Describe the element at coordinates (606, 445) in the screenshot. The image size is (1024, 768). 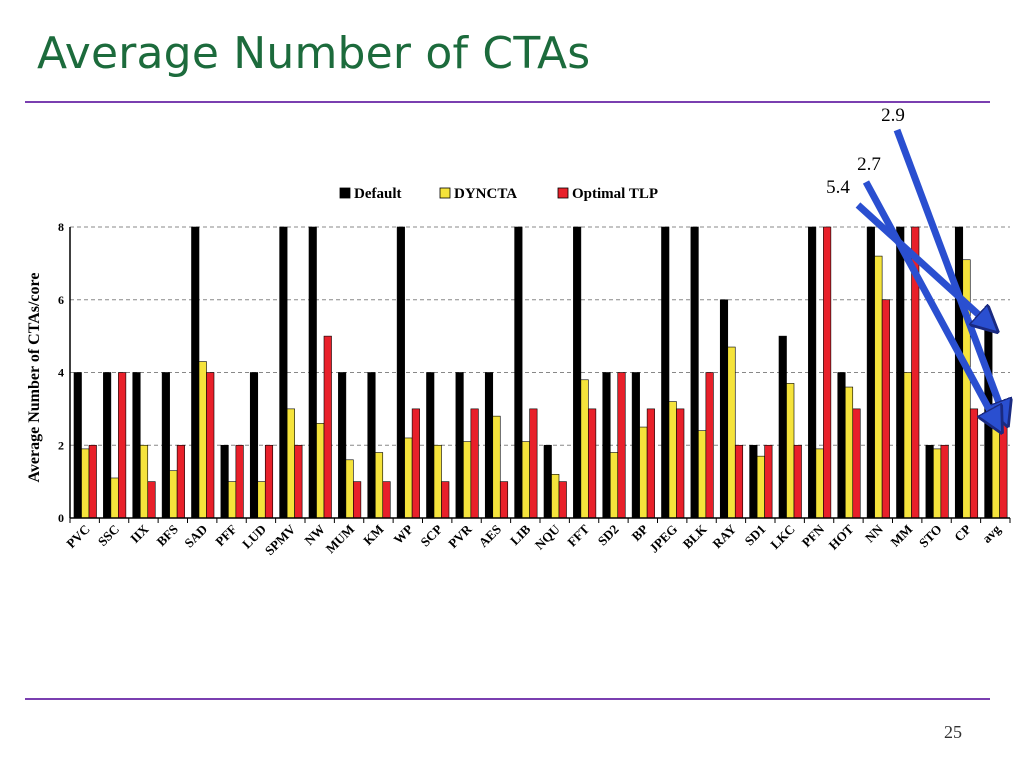
I see `bar-default-sd2` at that location.